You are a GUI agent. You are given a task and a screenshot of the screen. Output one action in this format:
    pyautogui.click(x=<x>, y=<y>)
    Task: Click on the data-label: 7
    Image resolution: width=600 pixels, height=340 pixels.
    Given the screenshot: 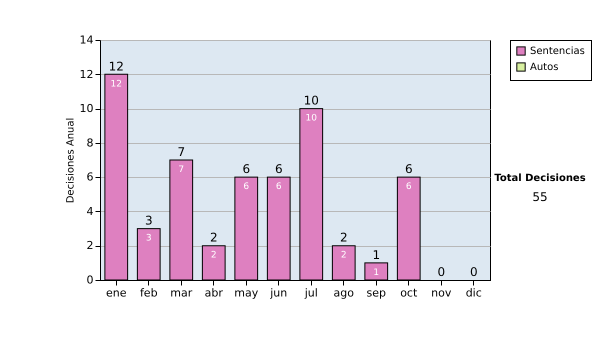 What is the action you would take?
    pyautogui.click(x=181, y=170)
    